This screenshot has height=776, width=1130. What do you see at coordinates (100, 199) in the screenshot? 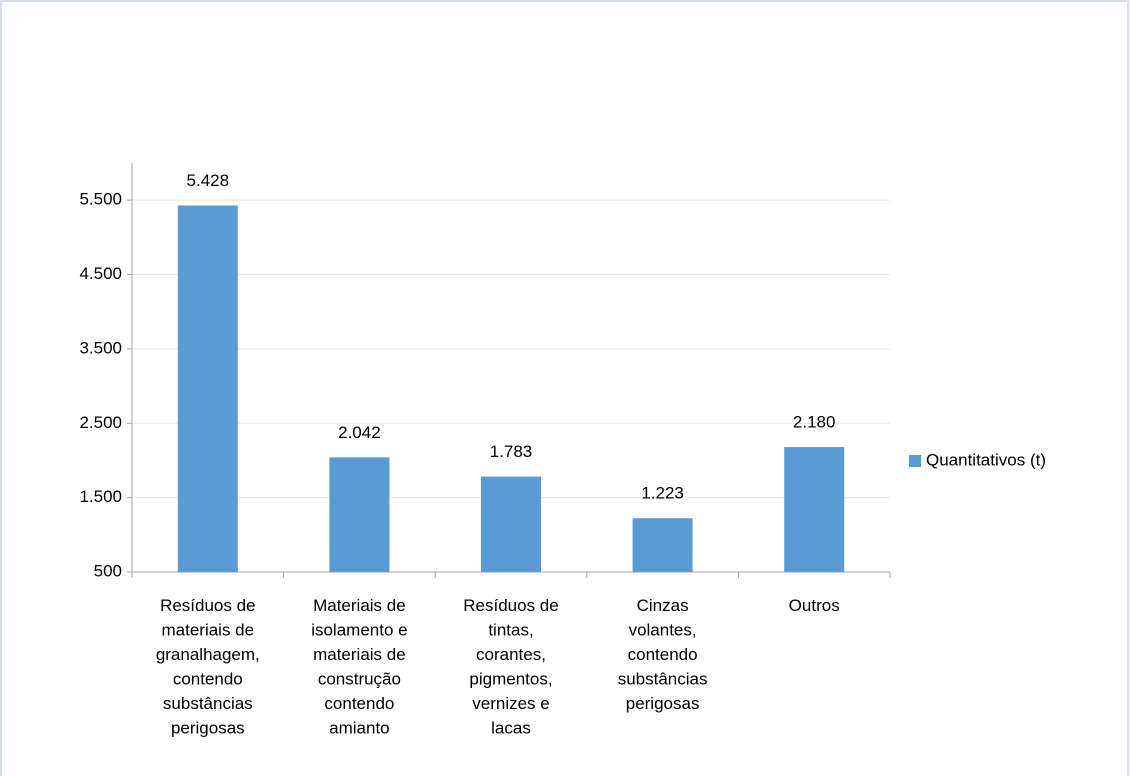
I see `y-tick-label: 5.500` at bounding box center [100, 199].